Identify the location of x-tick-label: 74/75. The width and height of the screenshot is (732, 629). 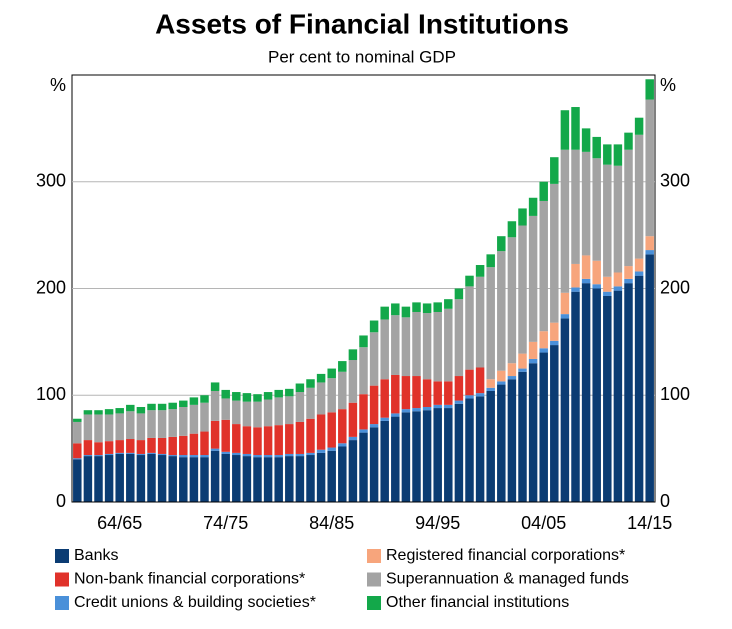
(225, 523).